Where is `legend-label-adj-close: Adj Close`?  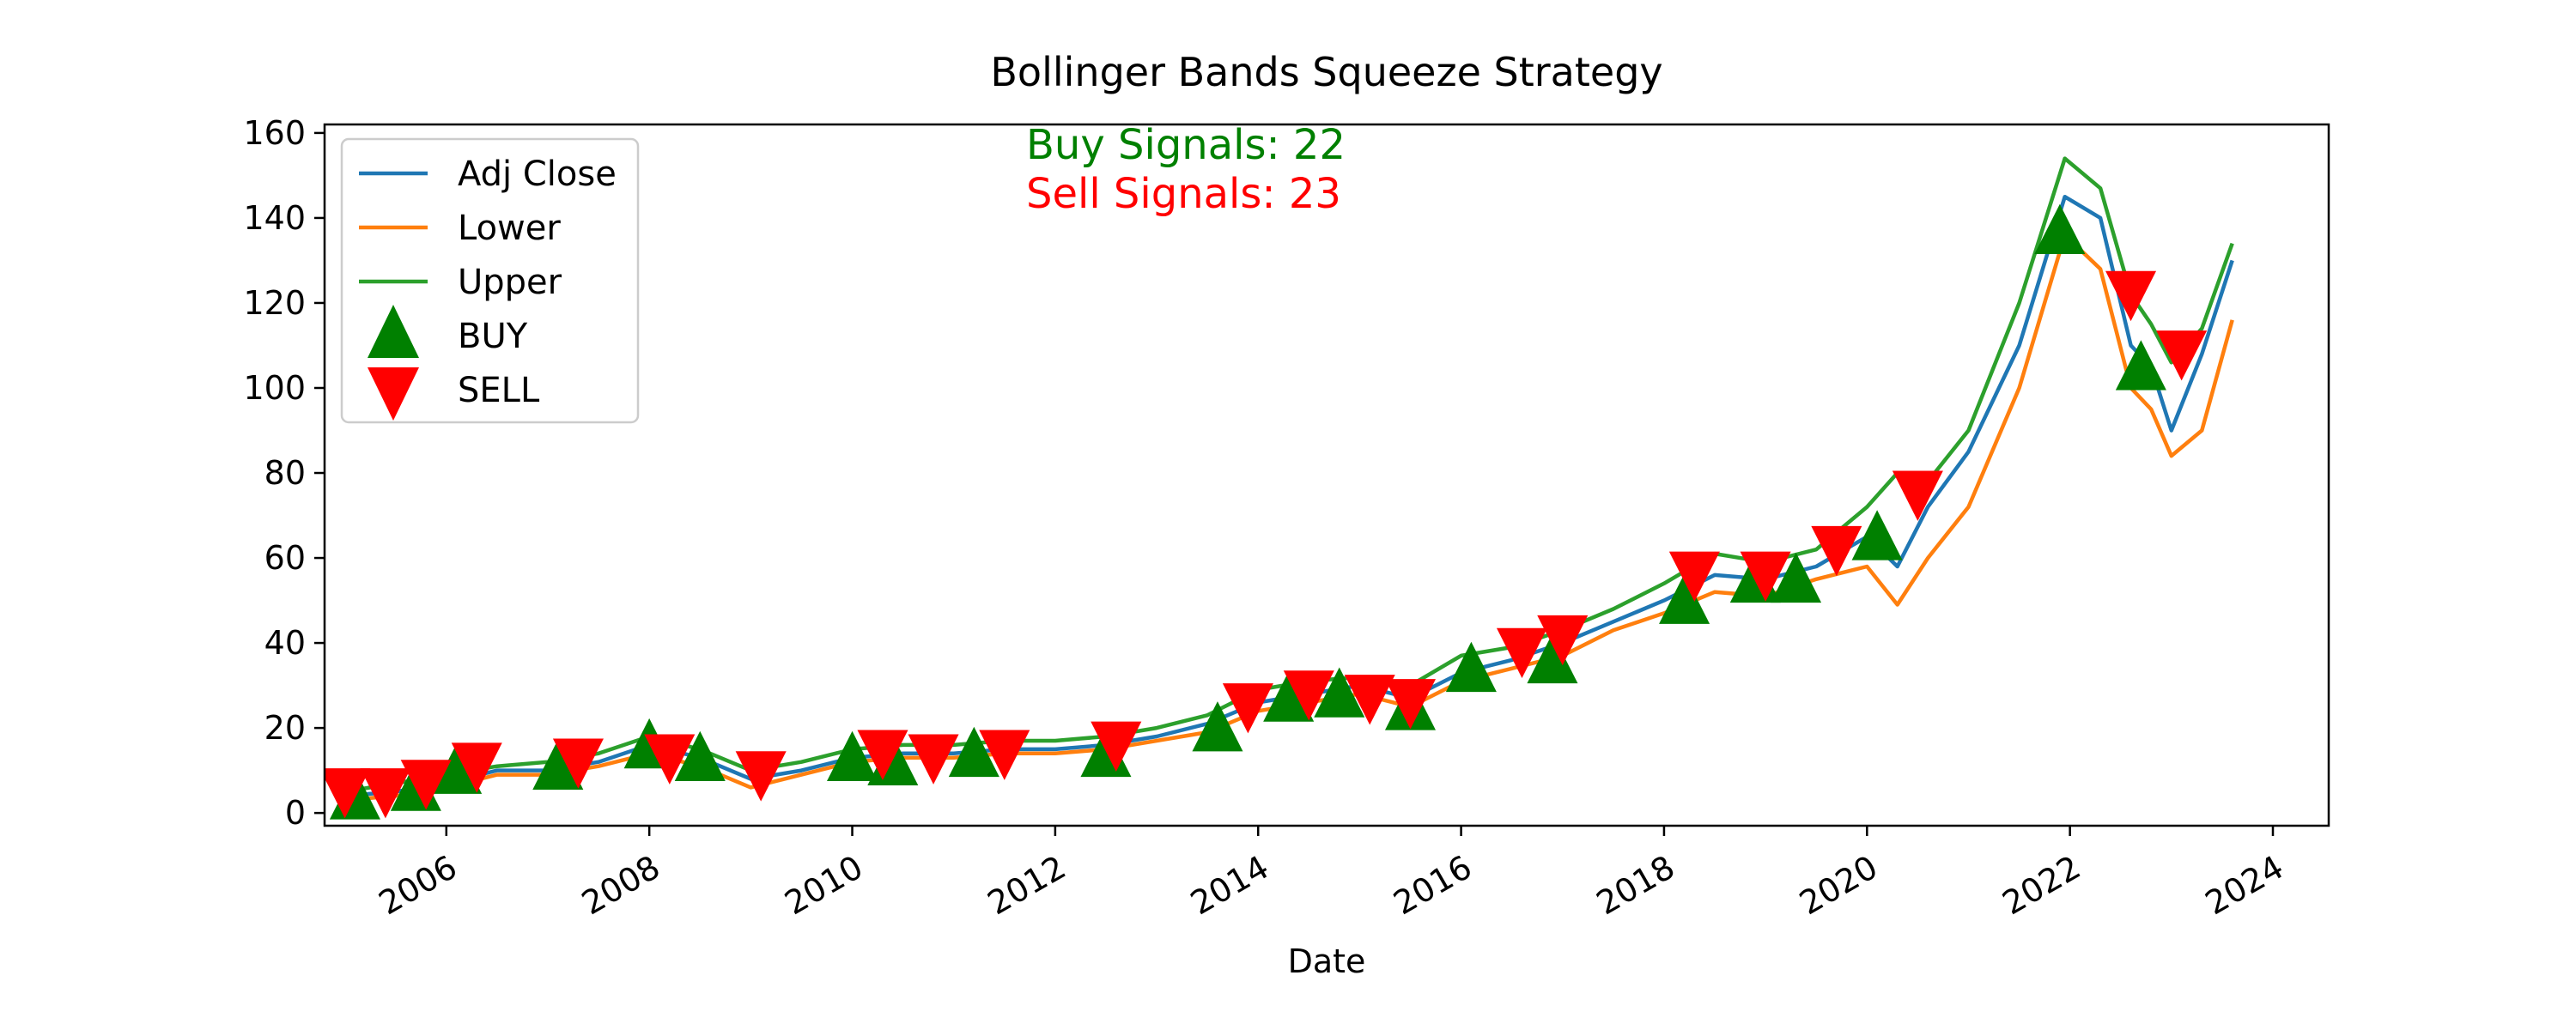
legend-label-adj-close: Adj Close is located at coordinates (537, 174).